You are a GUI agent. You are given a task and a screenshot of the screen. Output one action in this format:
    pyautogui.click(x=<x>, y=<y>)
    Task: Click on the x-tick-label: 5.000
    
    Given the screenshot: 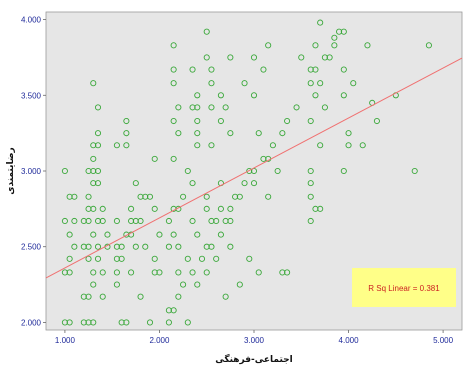 What is the action you would take?
    pyautogui.click(x=443, y=340)
    